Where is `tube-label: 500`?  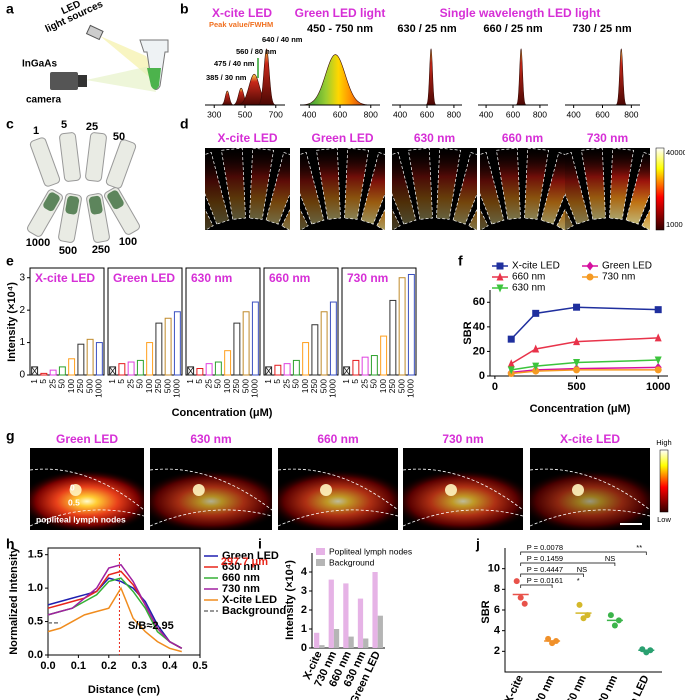 tube-label: 500 is located at coordinates (68, 251).